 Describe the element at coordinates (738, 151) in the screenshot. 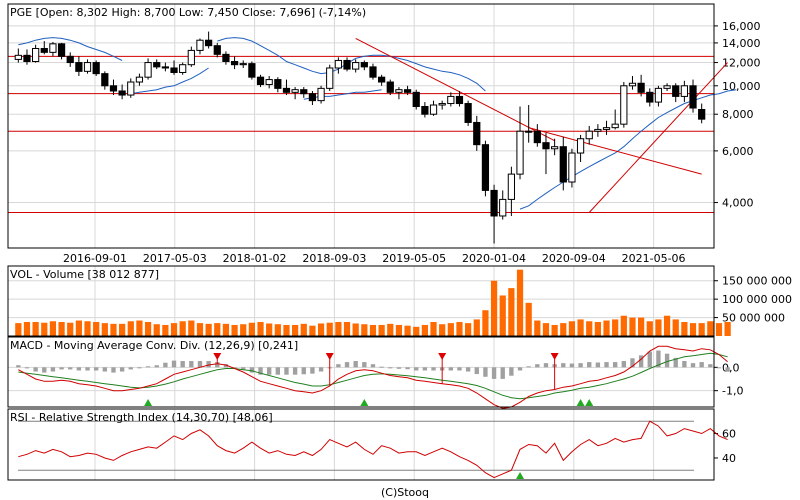

I see `y-tick-label: 6,000` at that location.